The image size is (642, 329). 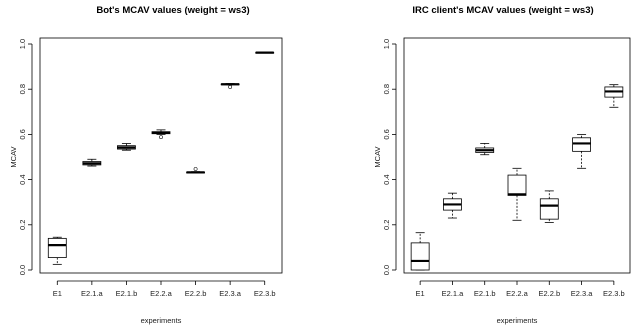 What do you see at coordinates (502, 10) in the screenshot?
I see `chart-title: IRC client's MCAV values (weight = ws3)` at bounding box center [502, 10].